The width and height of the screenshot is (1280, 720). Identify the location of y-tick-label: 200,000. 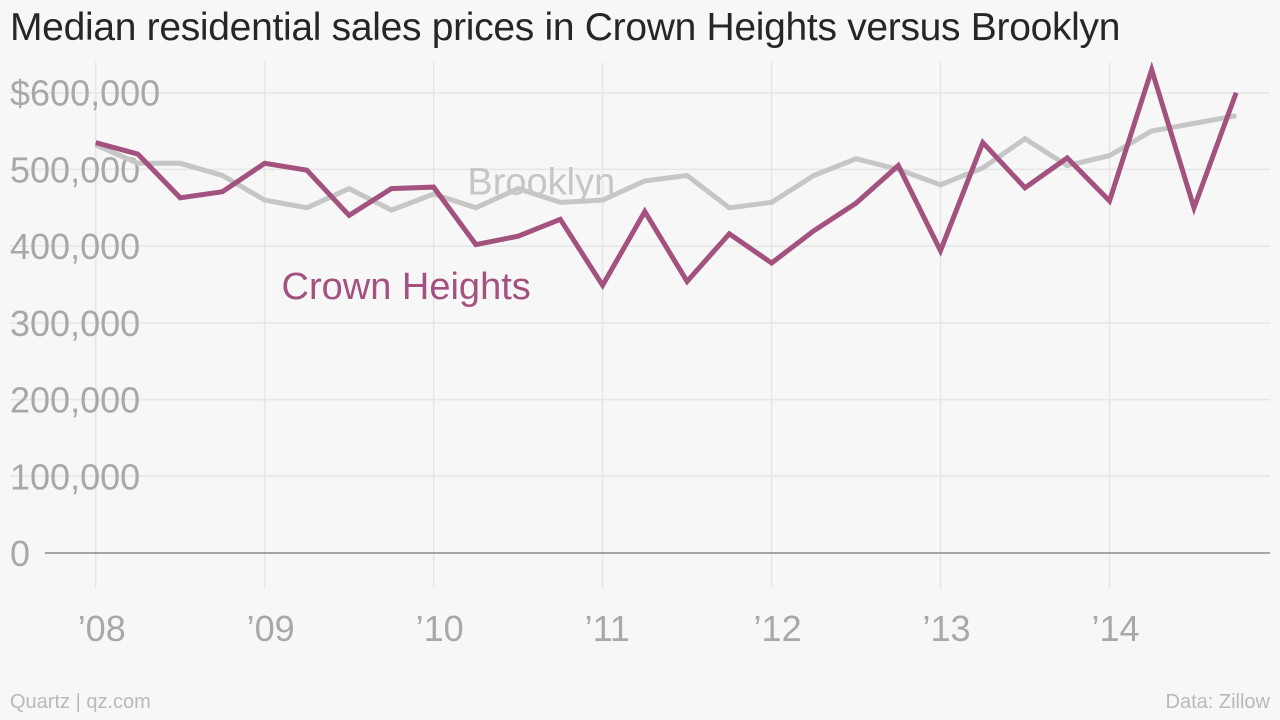
(75, 400).